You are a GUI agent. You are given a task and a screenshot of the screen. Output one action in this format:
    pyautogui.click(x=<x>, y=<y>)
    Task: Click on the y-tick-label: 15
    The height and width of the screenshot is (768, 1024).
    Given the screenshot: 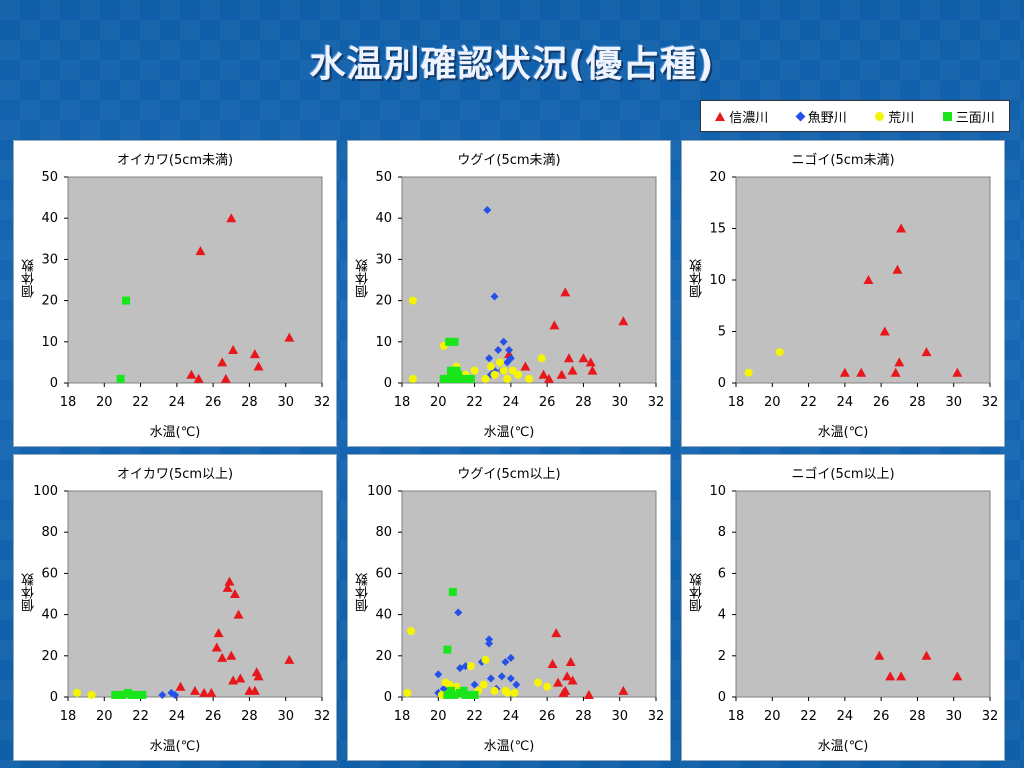 What is the action you would take?
    pyautogui.click(x=717, y=229)
    